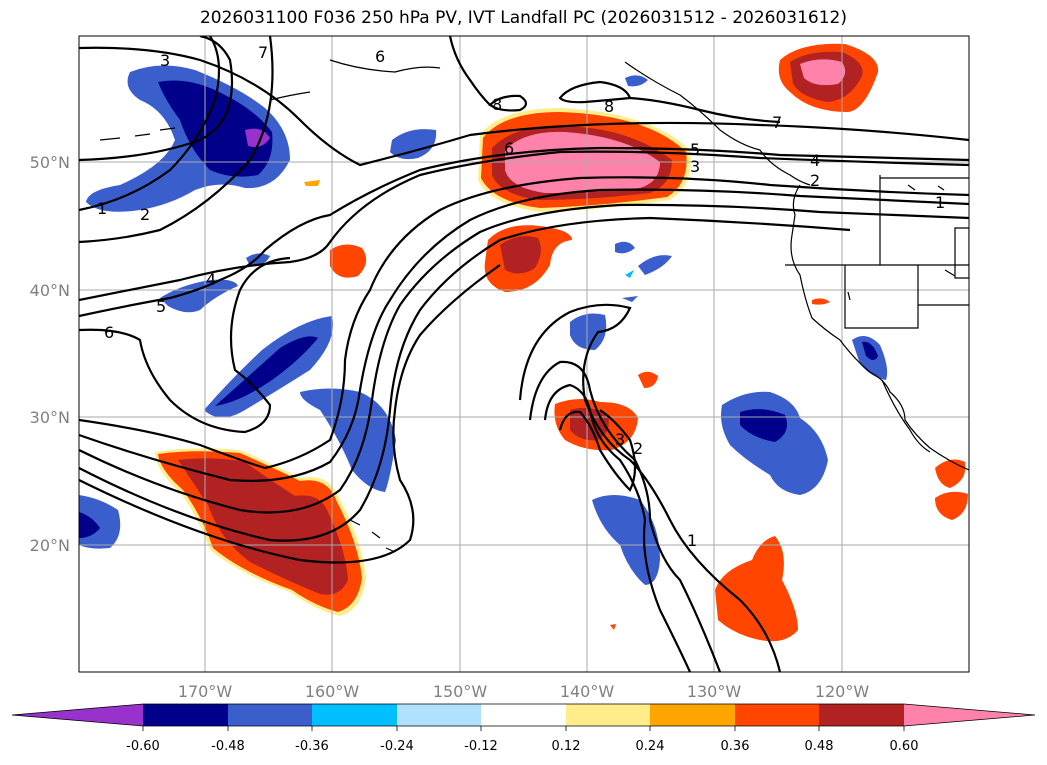 The width and height of the screenshot is (1047, 765). Describe the element at coordinates (566, 746) in the screenshot. I see `colorbar-tick-label: 0.12` at that location.